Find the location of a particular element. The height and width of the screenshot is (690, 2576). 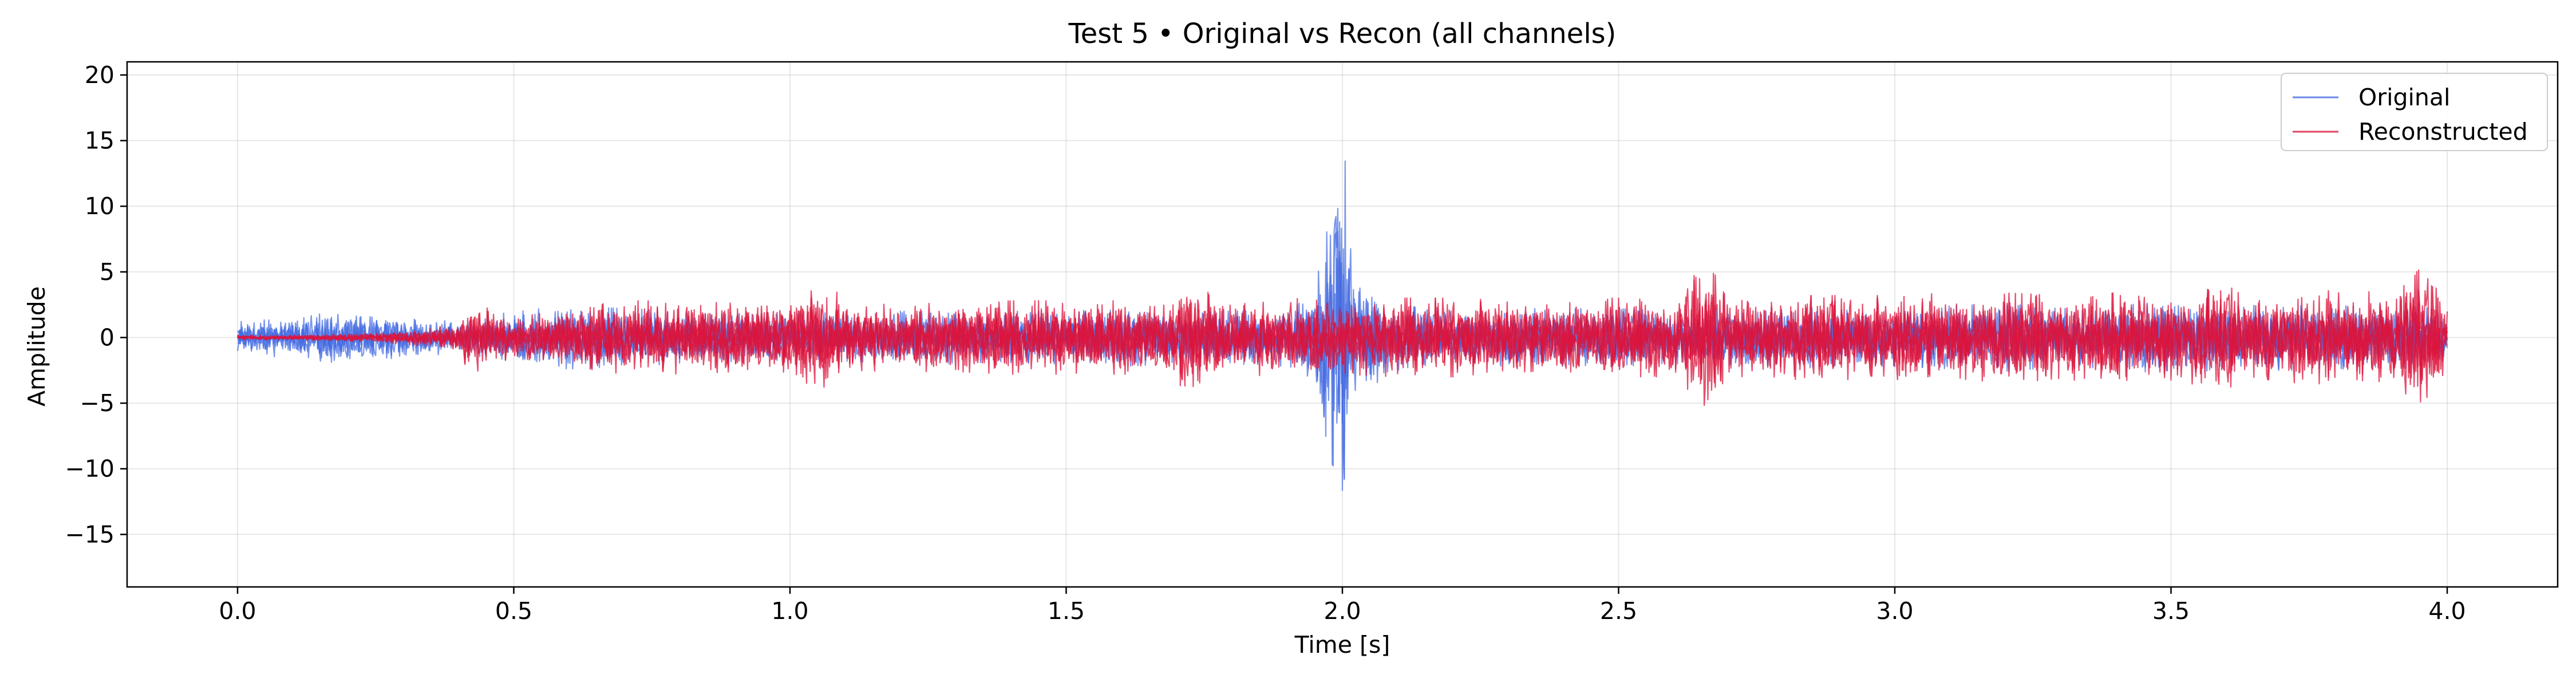

x-tick-label: 2.5 is located at coordinates (1618, 611).